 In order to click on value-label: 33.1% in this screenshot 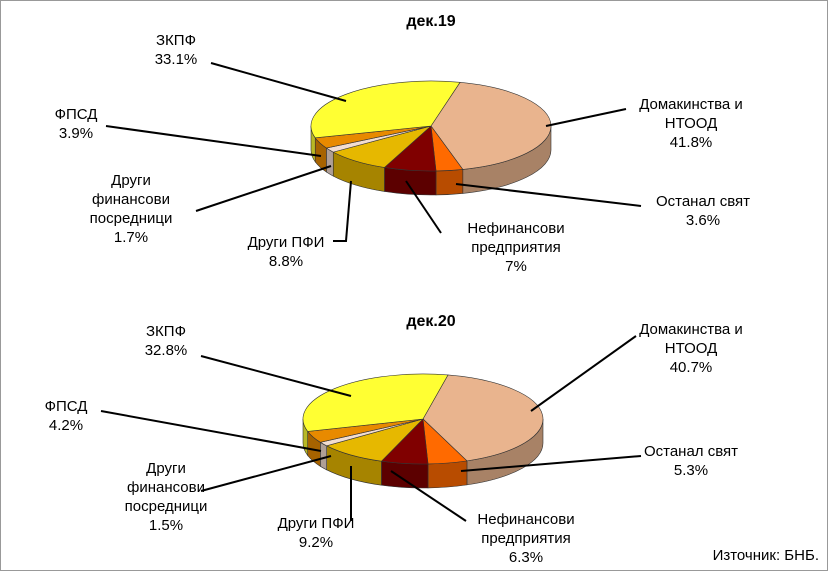, I will do `click(176, 59)`.